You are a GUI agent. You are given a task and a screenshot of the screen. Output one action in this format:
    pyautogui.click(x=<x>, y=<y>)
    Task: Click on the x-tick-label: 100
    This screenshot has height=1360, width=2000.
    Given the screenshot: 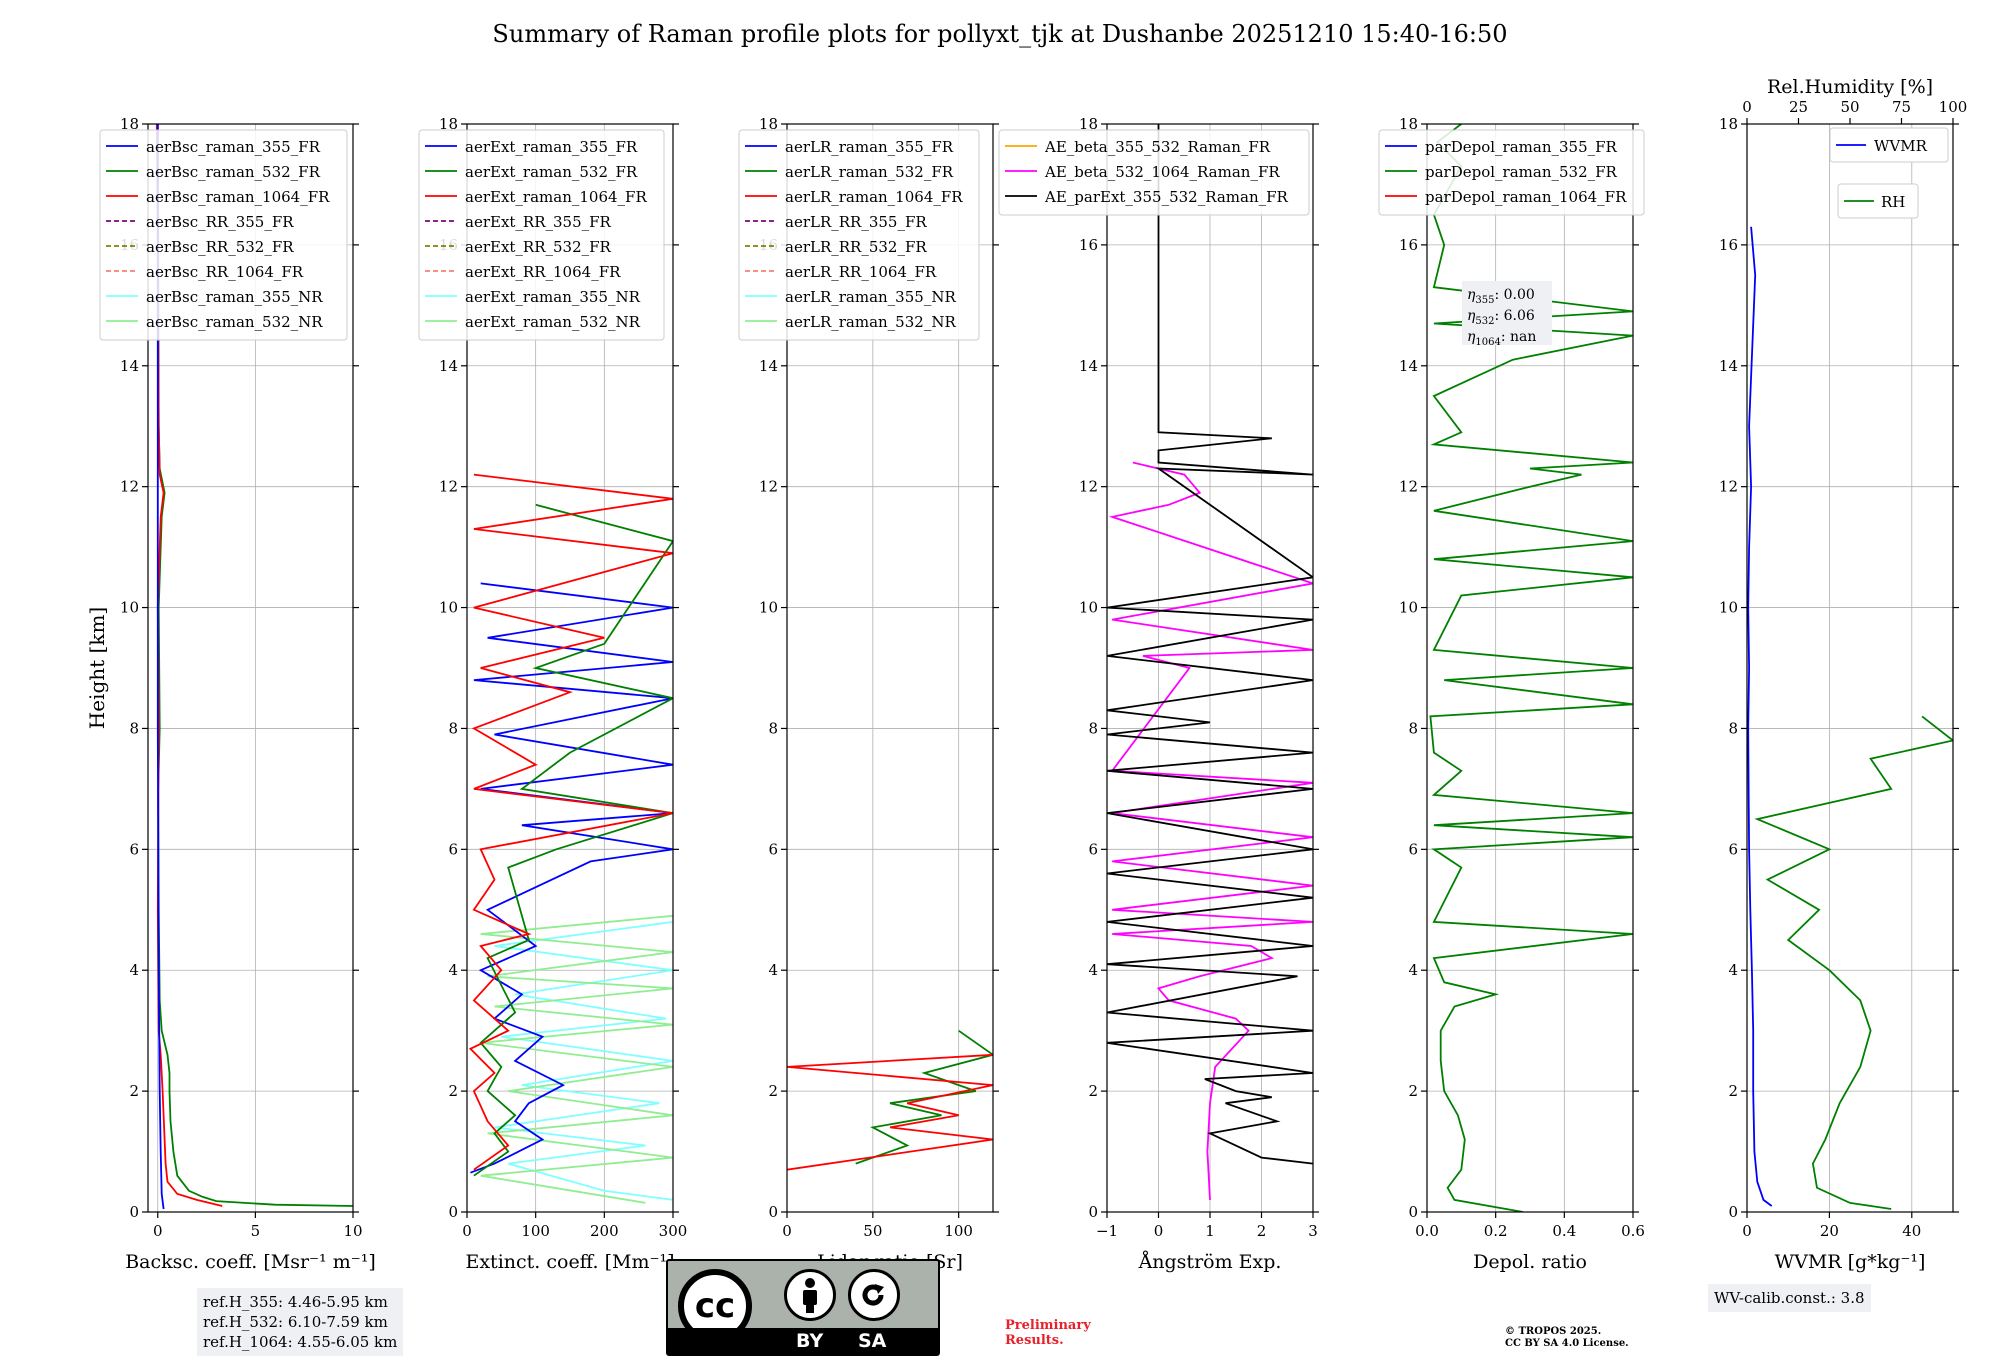 What is the action you would take?
    pyautogui.click(x=535, y=1231)
    